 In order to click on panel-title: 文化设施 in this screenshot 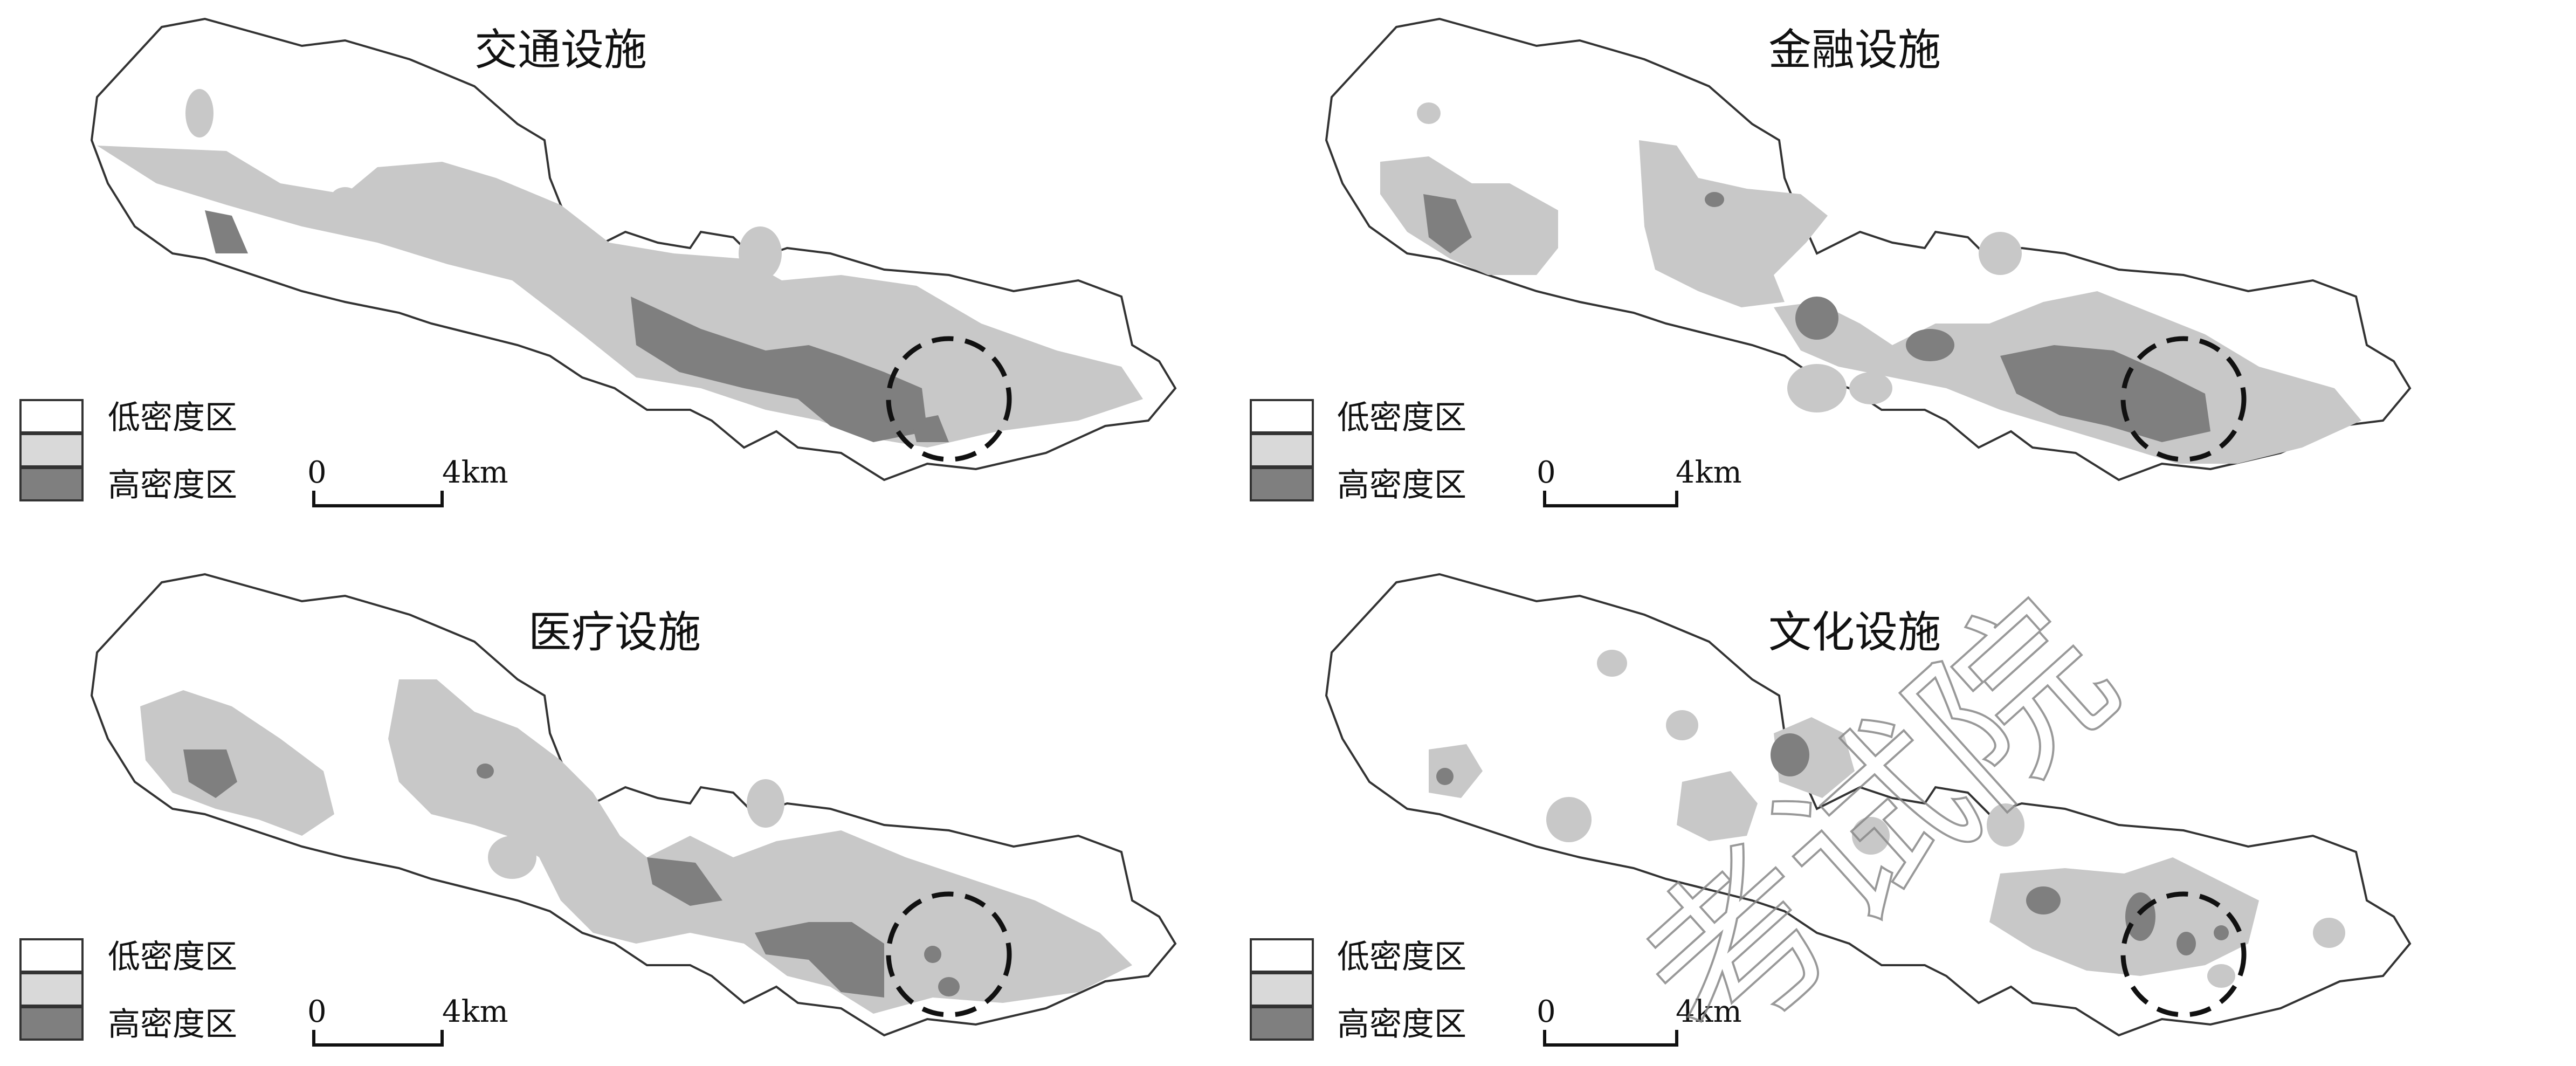, I will do `click(1854, 632)`.